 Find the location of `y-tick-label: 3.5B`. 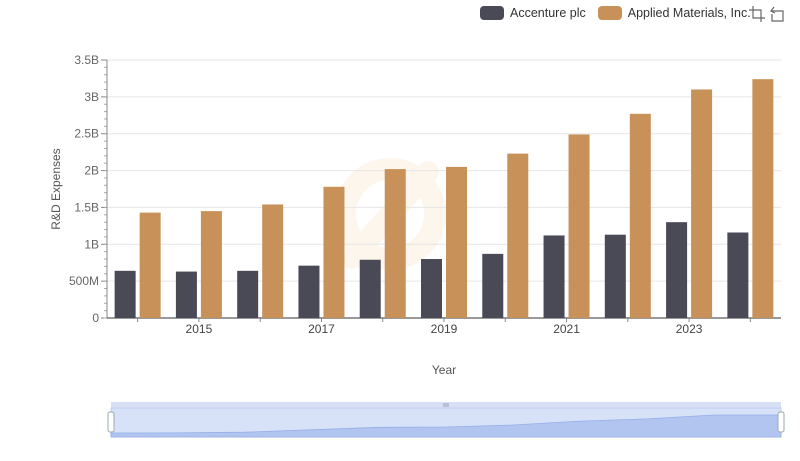

y-tick-label: 3.5B is located at coordinates (86, 60).